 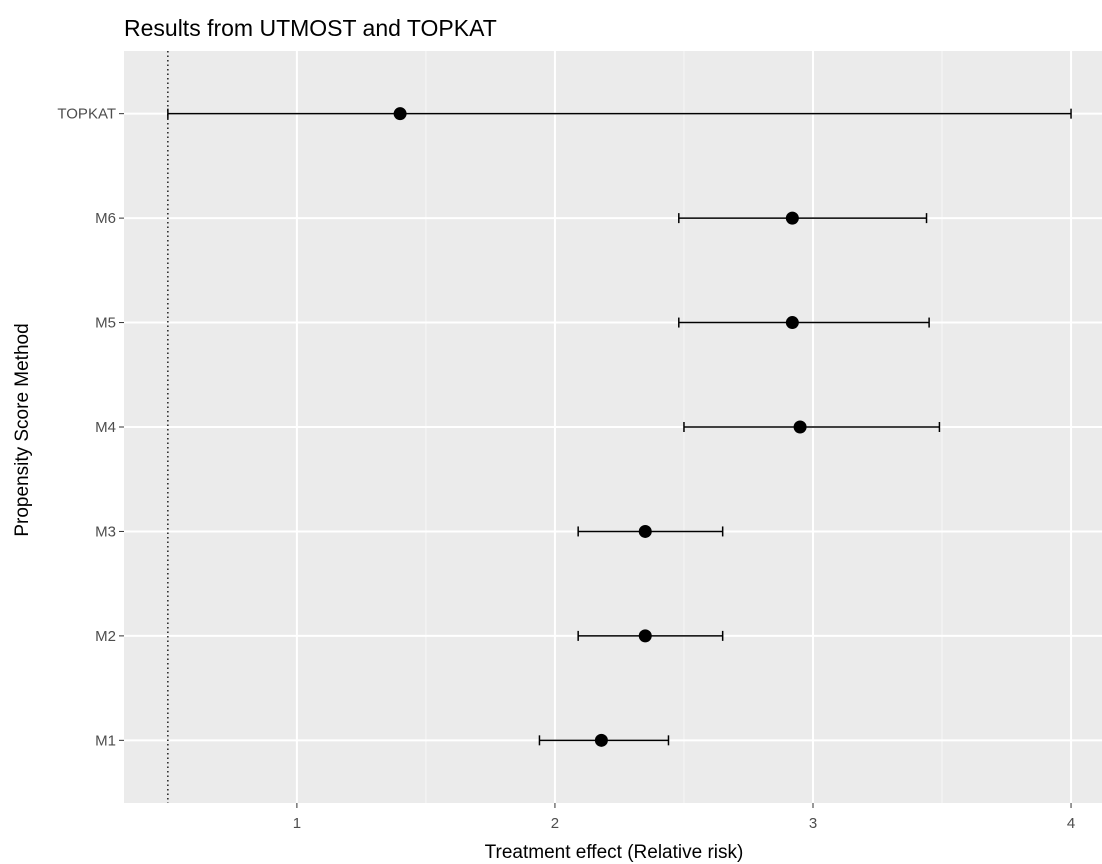 I want to click on chart-title: Results from UTMOST and TOPKAT, so click(x=310, y=28).